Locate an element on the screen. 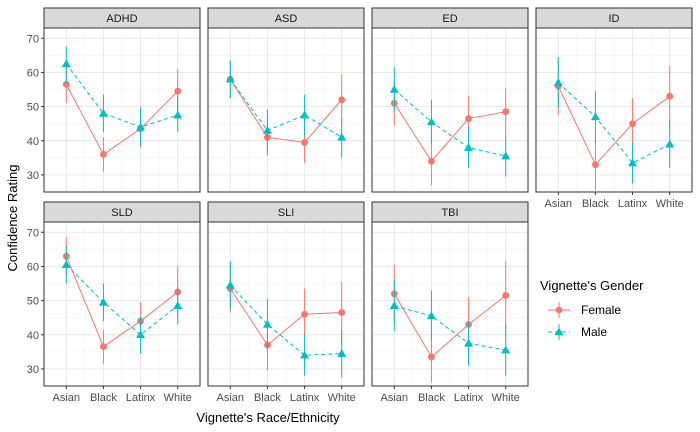  facet-strip-label: ADHD is located at coordinates (121, 19).